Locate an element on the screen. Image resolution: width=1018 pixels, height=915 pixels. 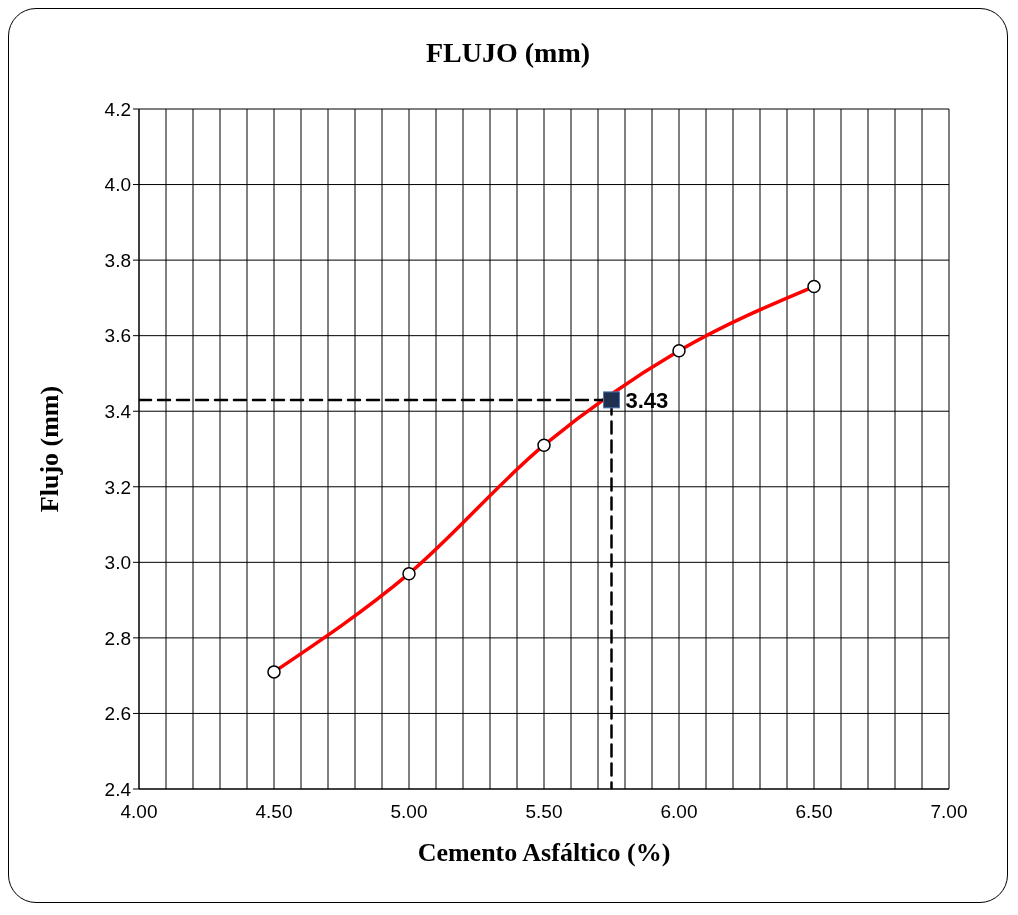
y-axis-title: Flujo (mm) is located at coordinates (50, 449).